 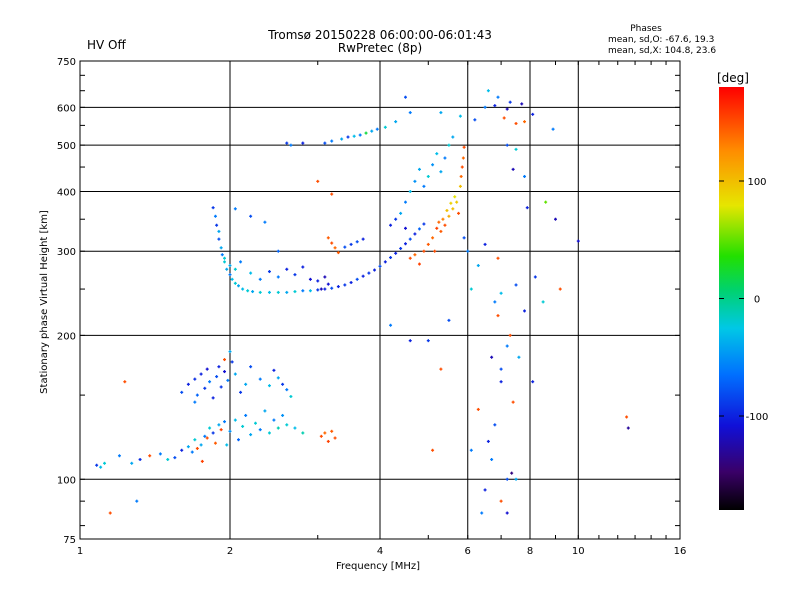 What do you see at coordinates (230, 551) in the screenshot?
I see `x-tick-label: 2` at bounding box center [230, 551].